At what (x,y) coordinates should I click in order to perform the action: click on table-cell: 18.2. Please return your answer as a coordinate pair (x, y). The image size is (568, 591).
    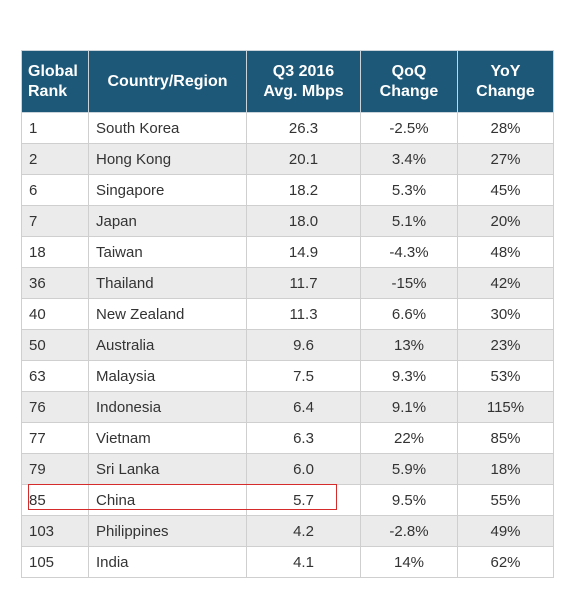
    Looking at the image, I should click on (303, 190).